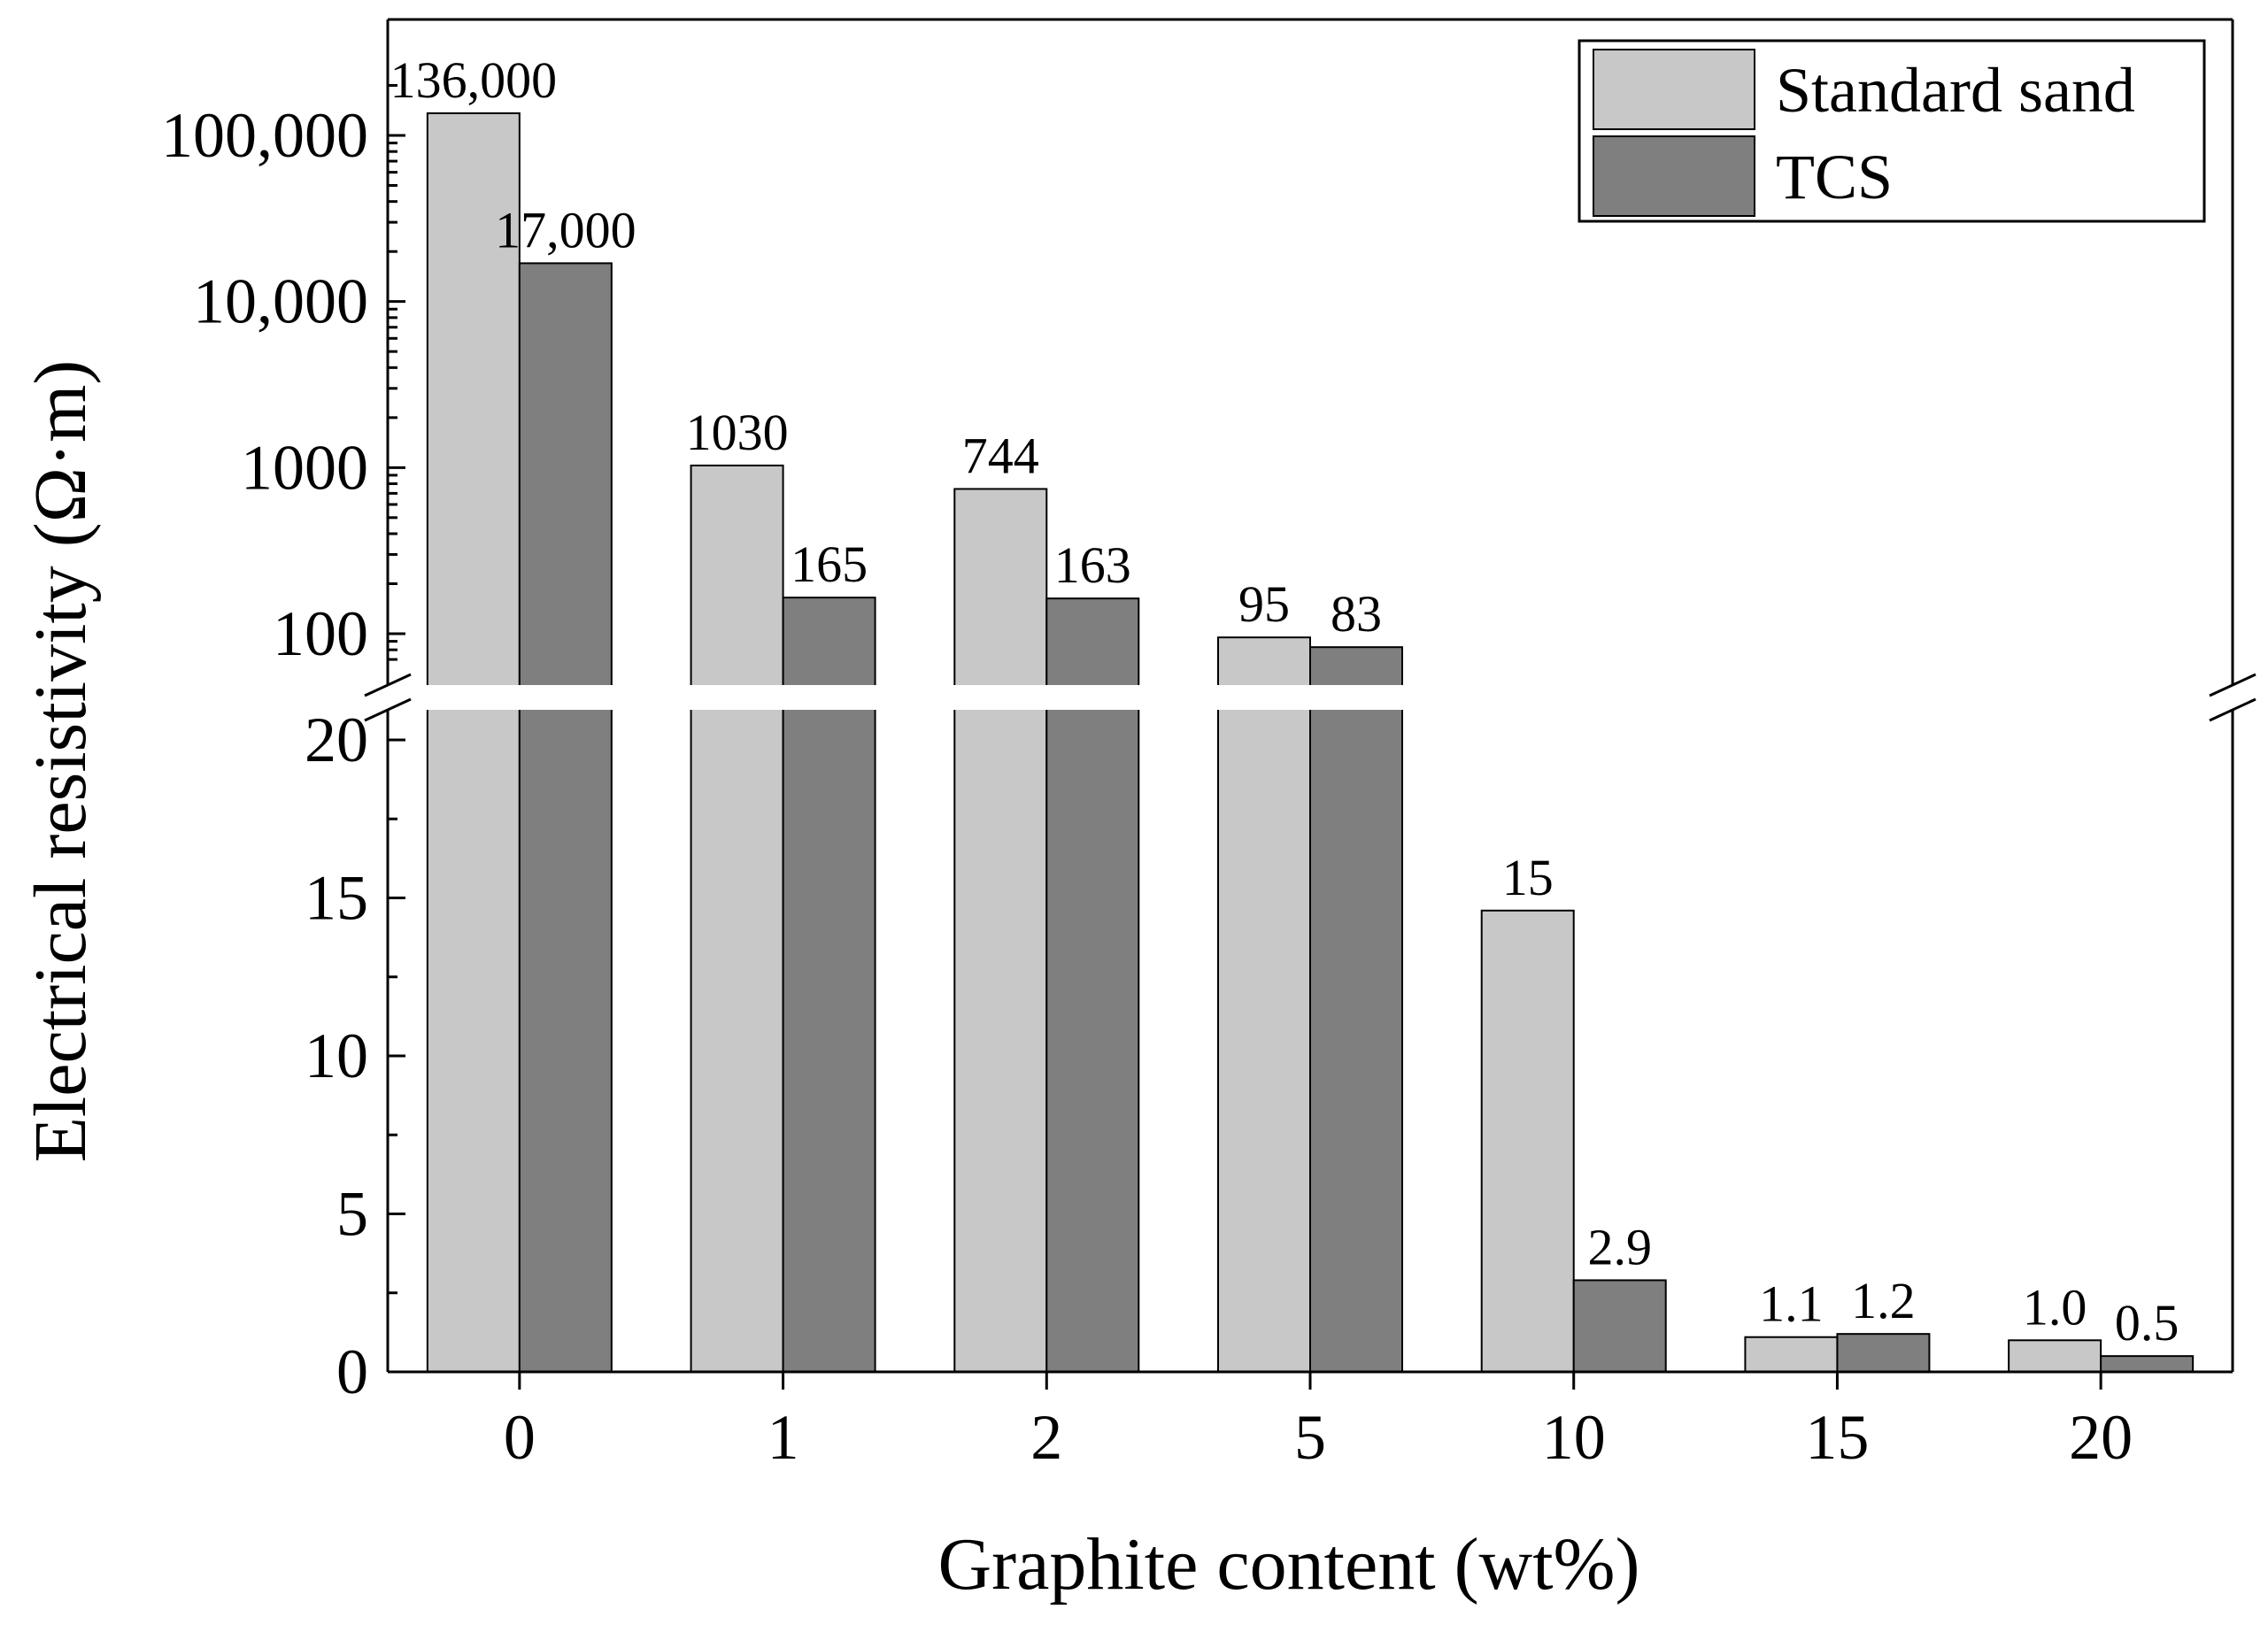  Describe the element at coordinates (1356, 614) in the screenshot. I see `data-label-tcs-5: 83` at that location.